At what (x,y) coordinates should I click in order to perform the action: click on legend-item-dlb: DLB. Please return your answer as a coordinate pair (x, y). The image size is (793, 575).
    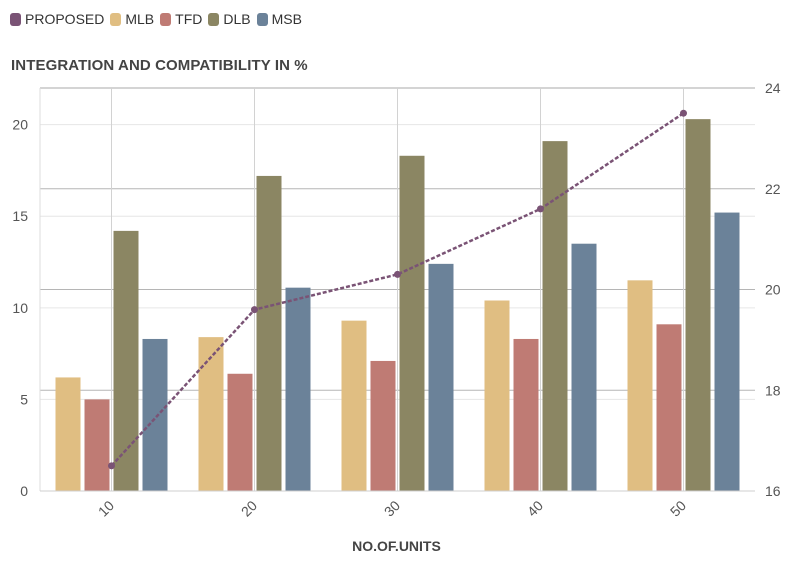
    Looking at the image, I should click on (229, 19).